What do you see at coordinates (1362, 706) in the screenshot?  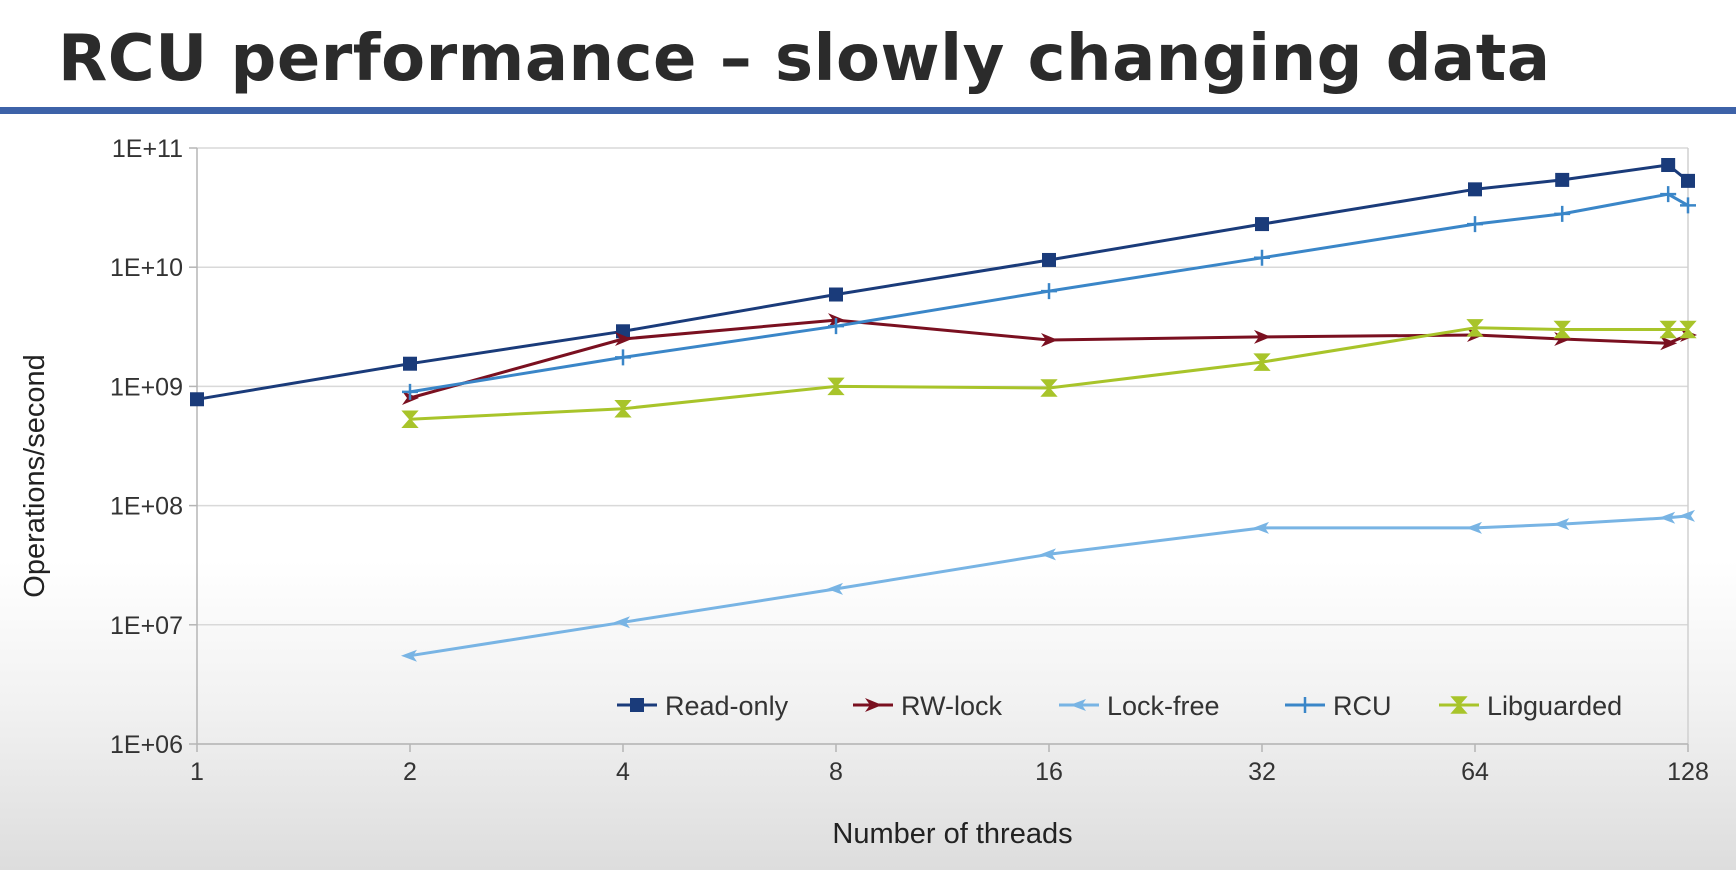 I see `legend-label: RCU` at bounding box center [1362, 706].